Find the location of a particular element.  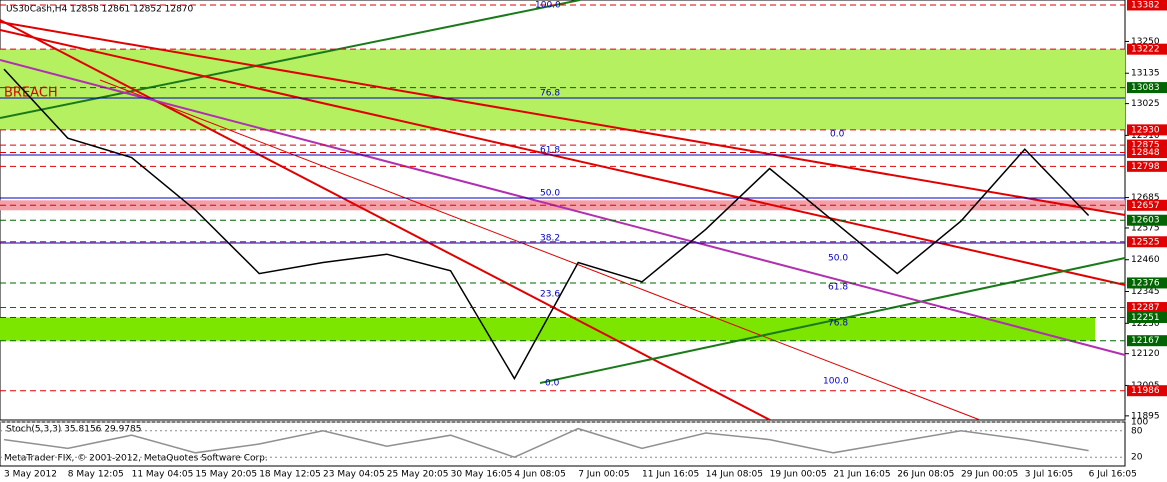

x-tick-label: 11 May 04:05 is located at coordinates (163, 475).